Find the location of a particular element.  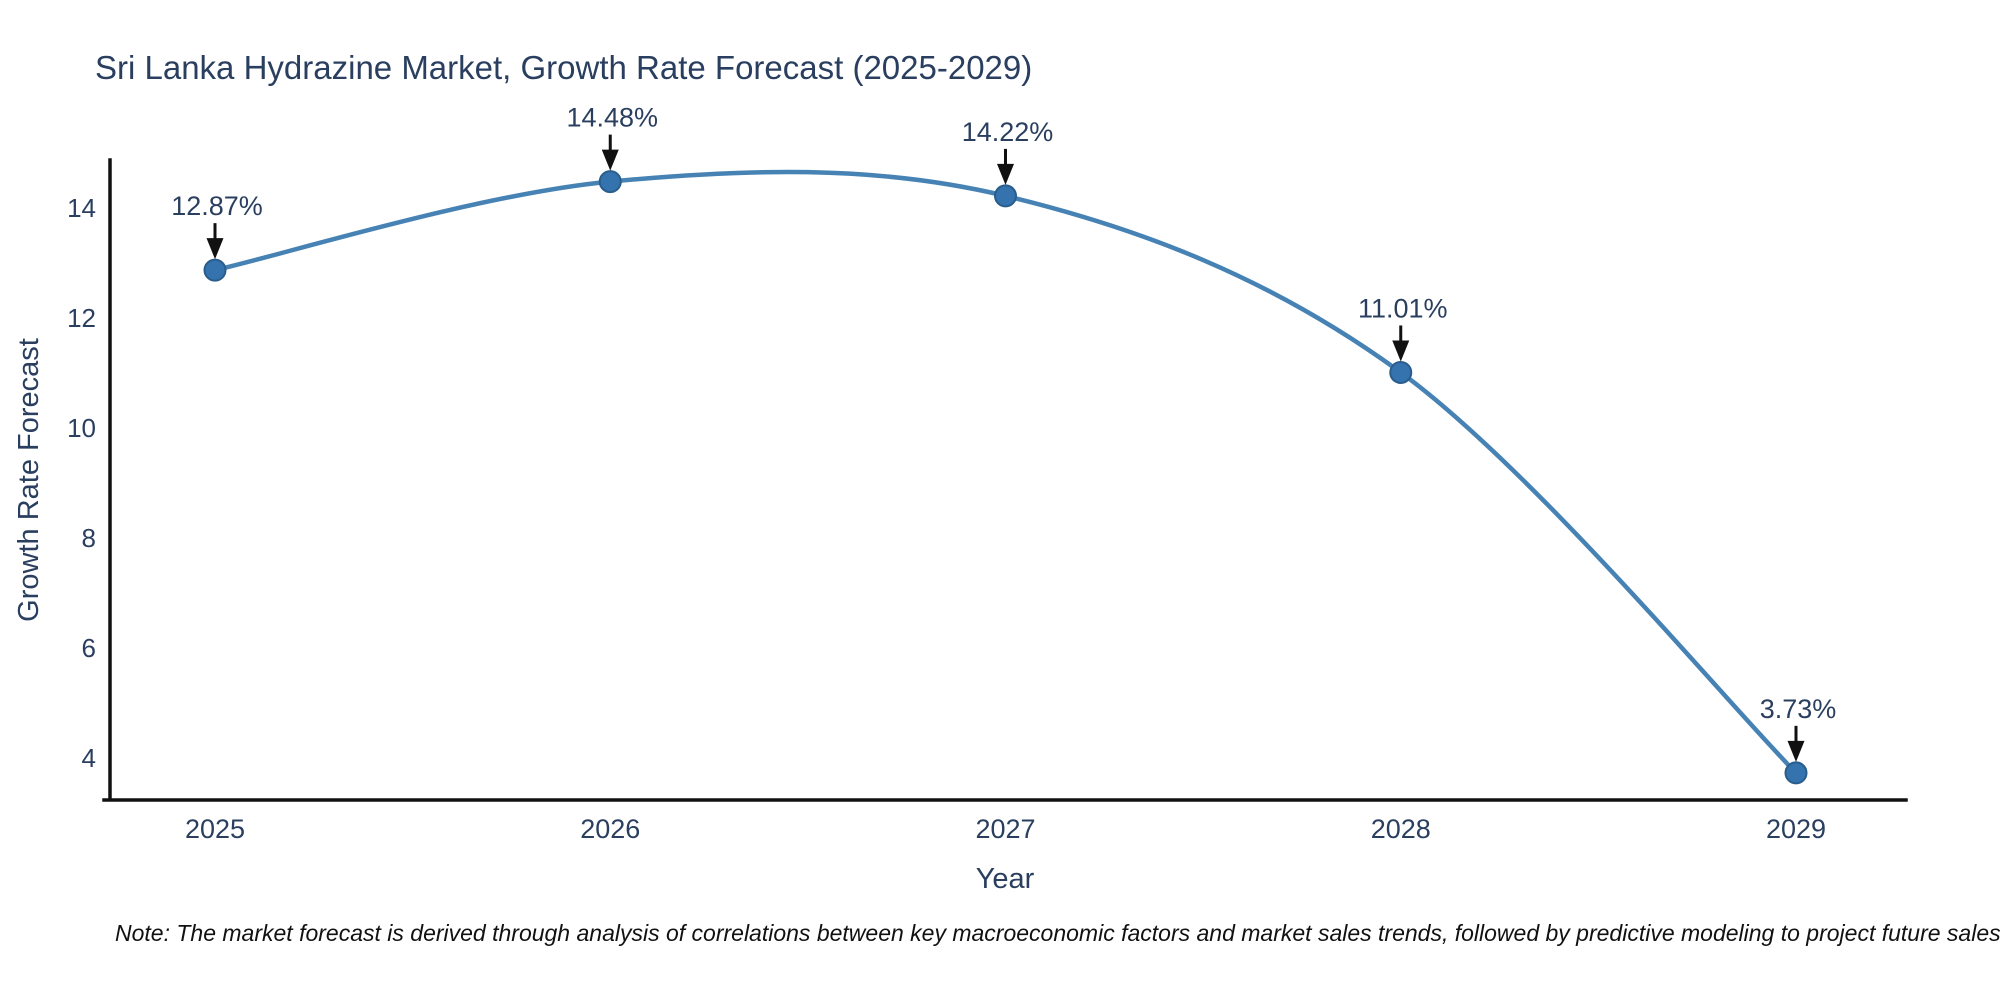

y-tick-label: 12 is located at coordinates (81, 318).